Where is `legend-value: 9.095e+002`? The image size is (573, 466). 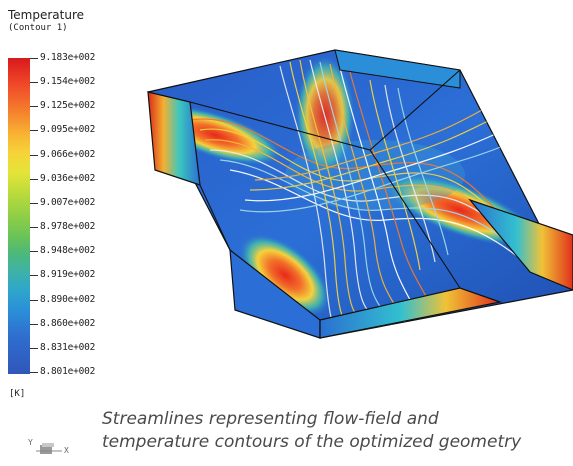 legend-value: 9.095e+002 is located at coordinates (68, 129).